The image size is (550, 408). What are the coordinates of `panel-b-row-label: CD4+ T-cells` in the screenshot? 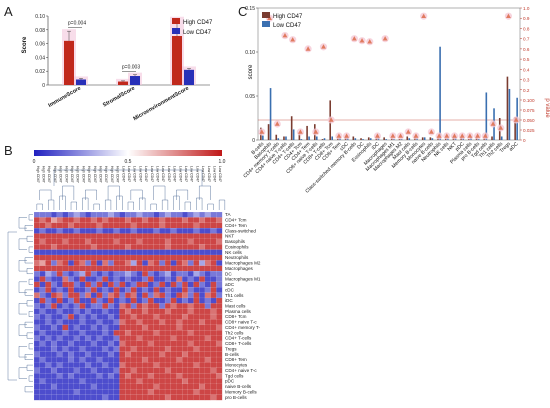 It's located at (238, 338).